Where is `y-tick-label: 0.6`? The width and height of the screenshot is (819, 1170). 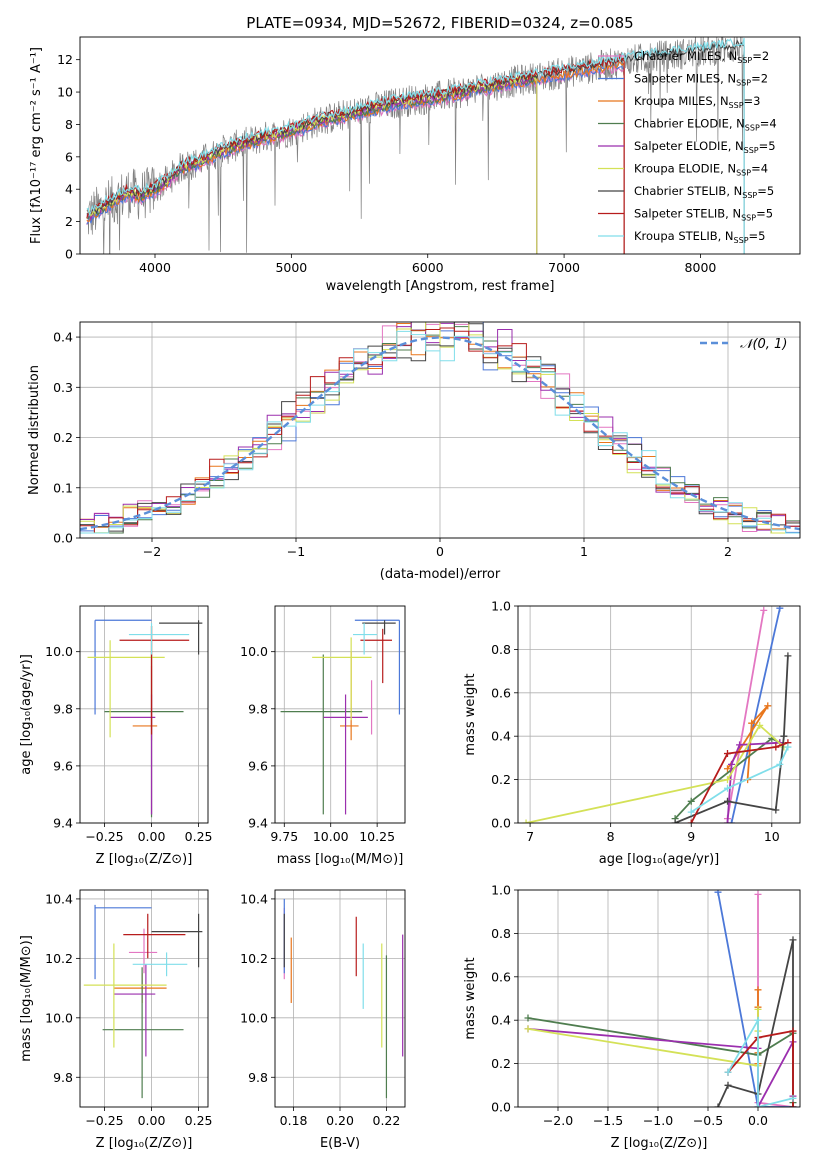 y-tick-label: 0.6 is located at coordinates (501, 692).